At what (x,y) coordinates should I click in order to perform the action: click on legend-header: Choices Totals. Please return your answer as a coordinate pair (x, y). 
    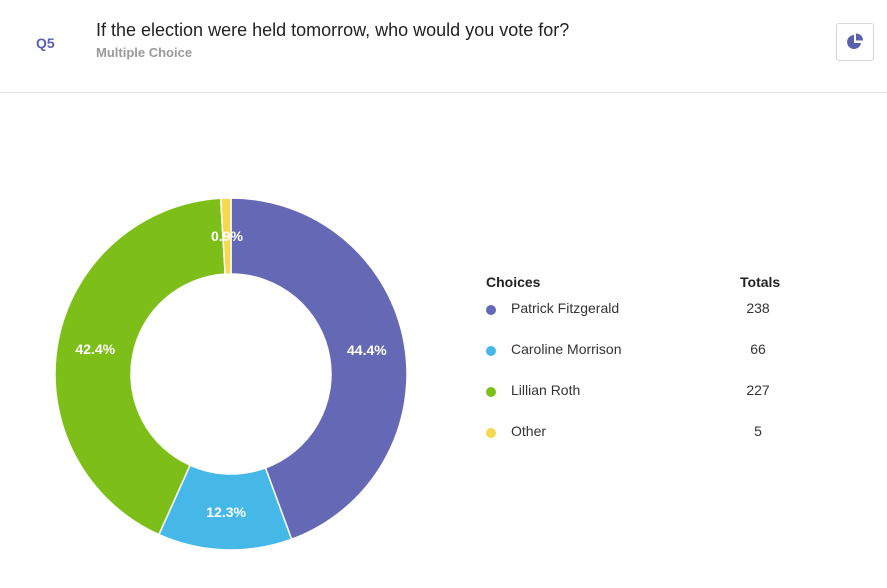
    Looking at the image, I should click on (646, 284).